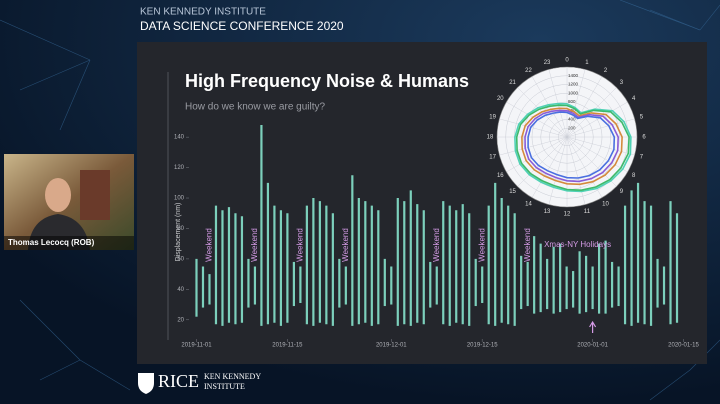 The width and height of the screenshot is (720, 404). Describe the element at coordinates (642, 118) in the screenshot. I see `theta-tick-label: 5` at that location.